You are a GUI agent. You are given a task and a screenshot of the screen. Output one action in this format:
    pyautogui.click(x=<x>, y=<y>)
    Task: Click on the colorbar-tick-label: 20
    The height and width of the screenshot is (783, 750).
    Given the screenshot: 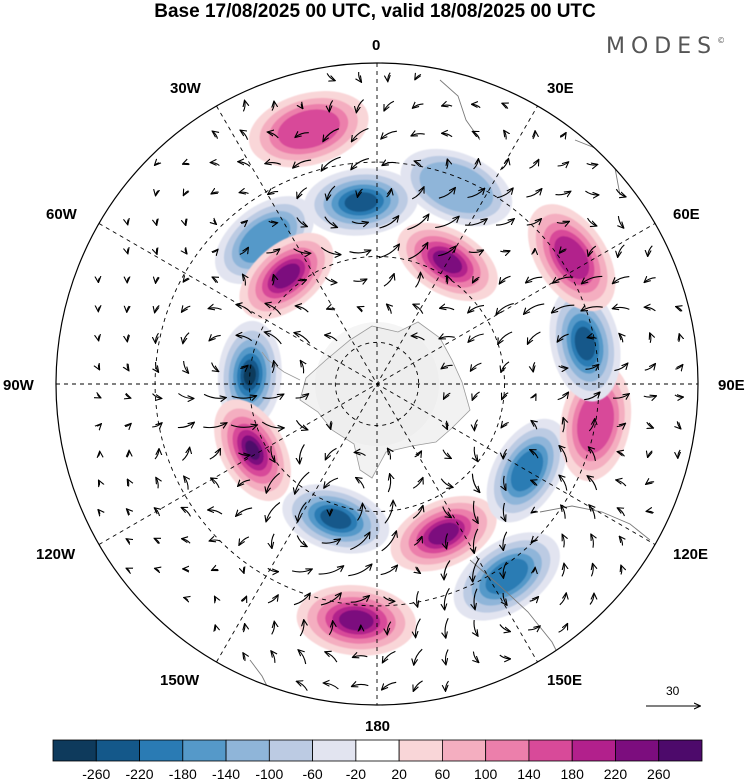 What is the action you would take?
    pyautogui.click(x=399, y=774)
    